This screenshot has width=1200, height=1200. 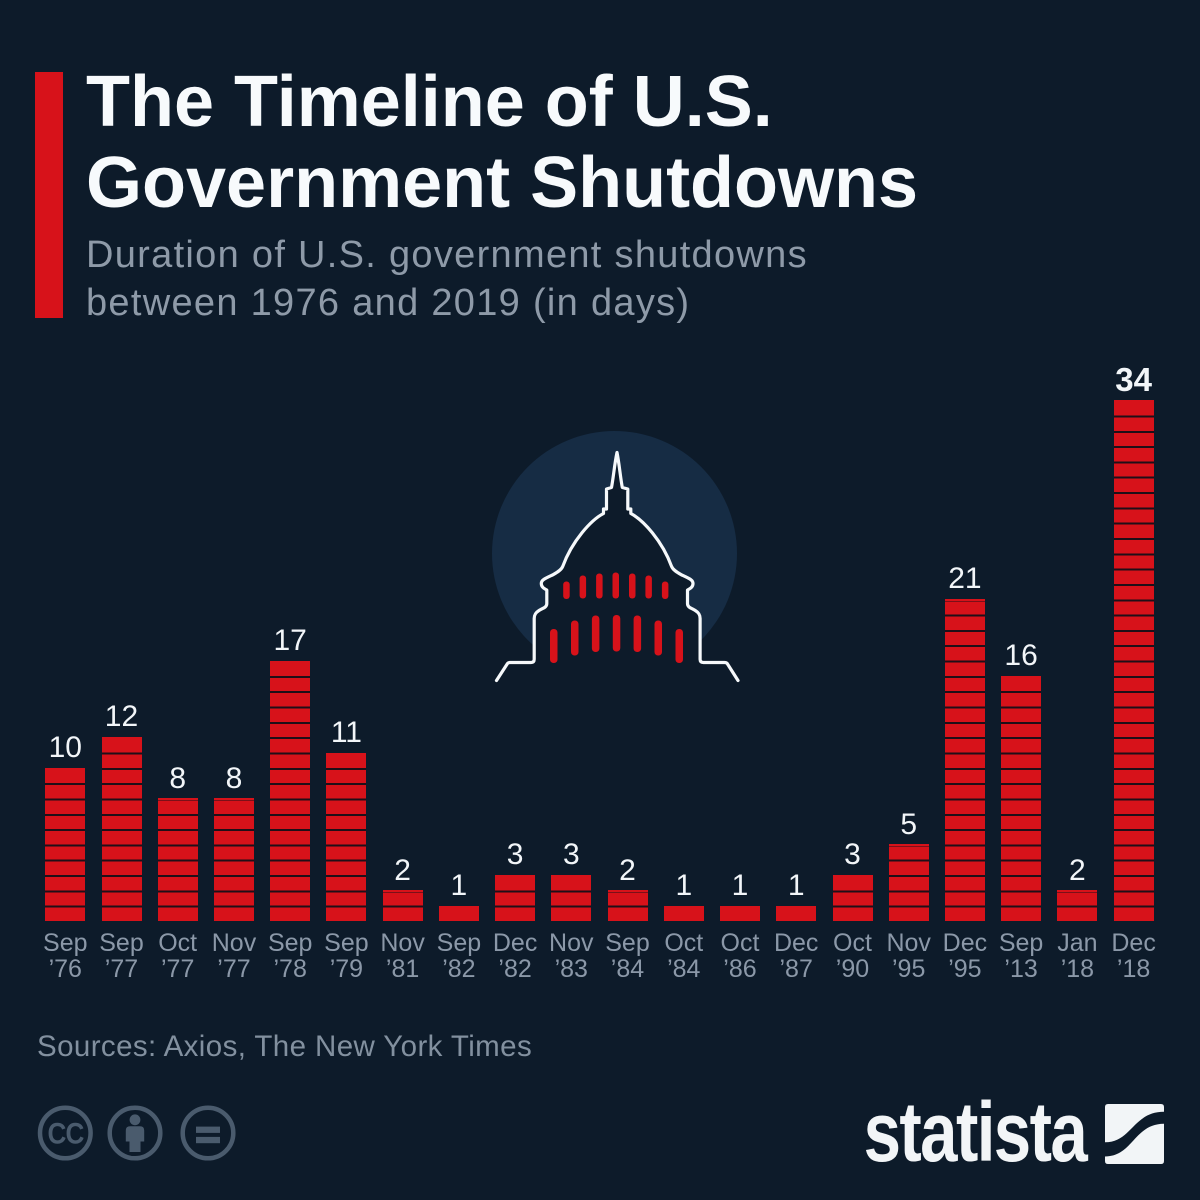 I want to click on svg-text: CC, so click(x=66, y=1134).